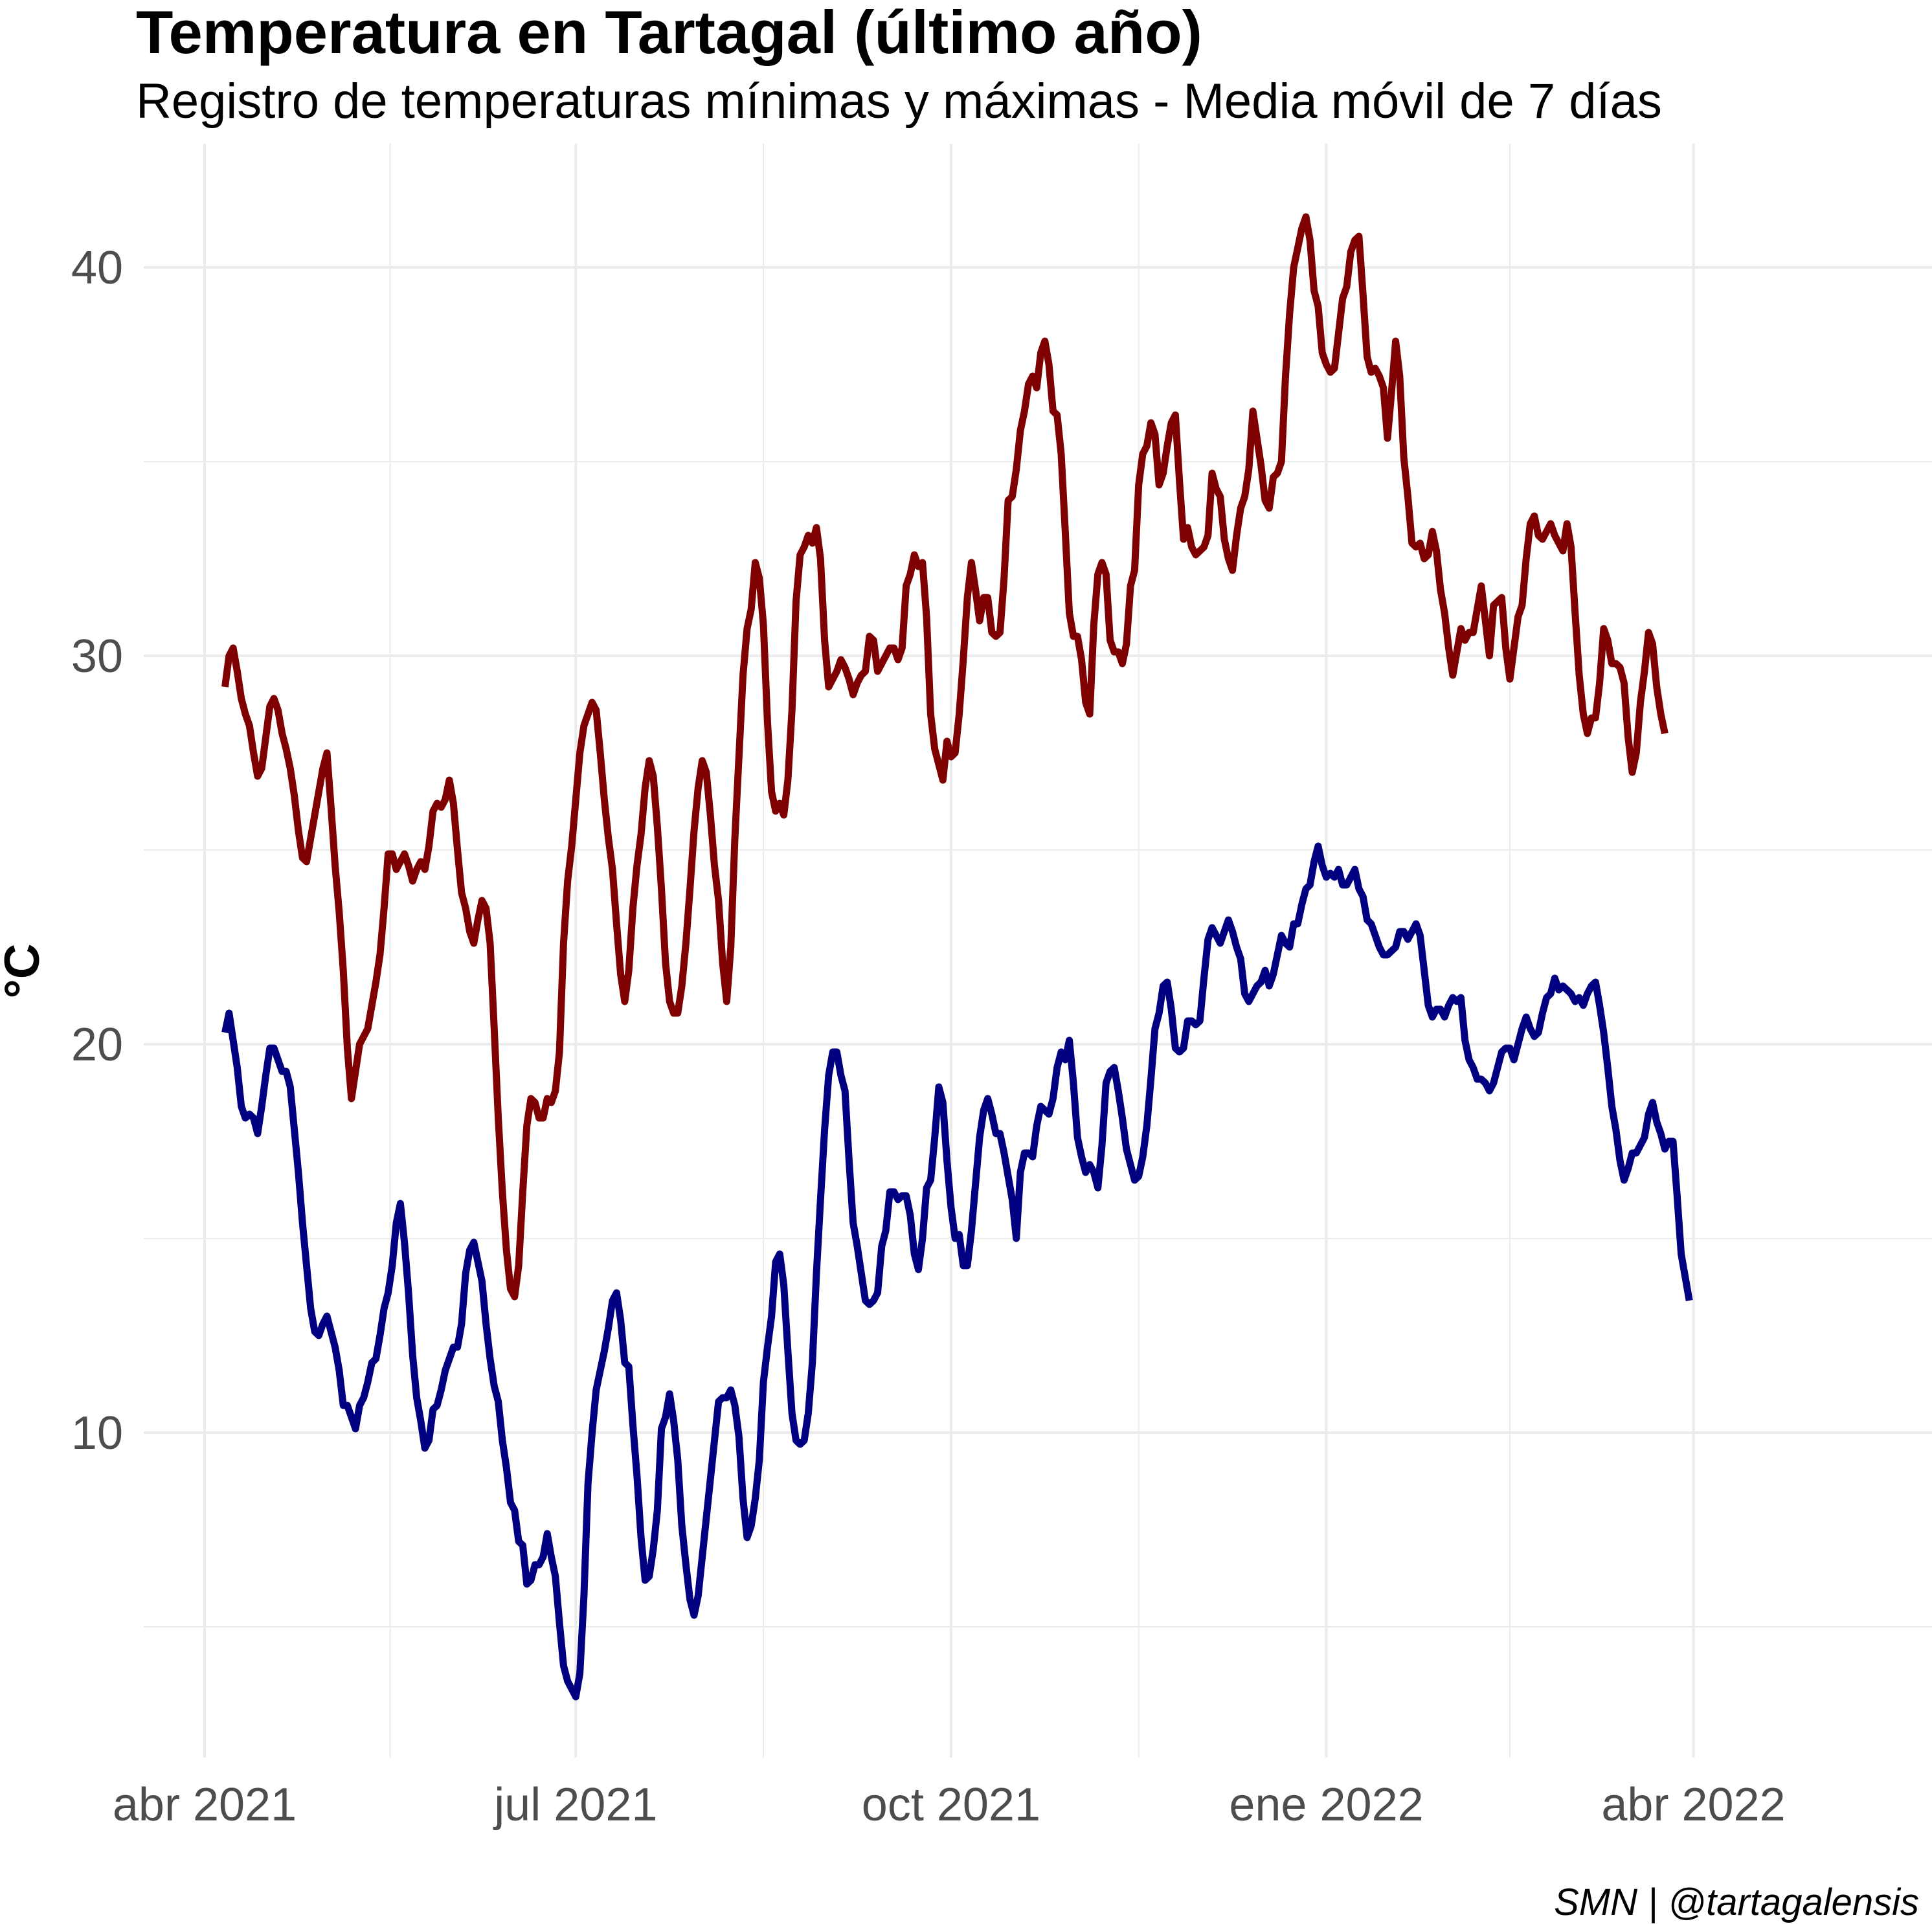  What do you see at coordinates (97, 850) in the screenshot?
I see `y-axis-tick-labels: 10 20 30 40` at bounding box center [97, 850].